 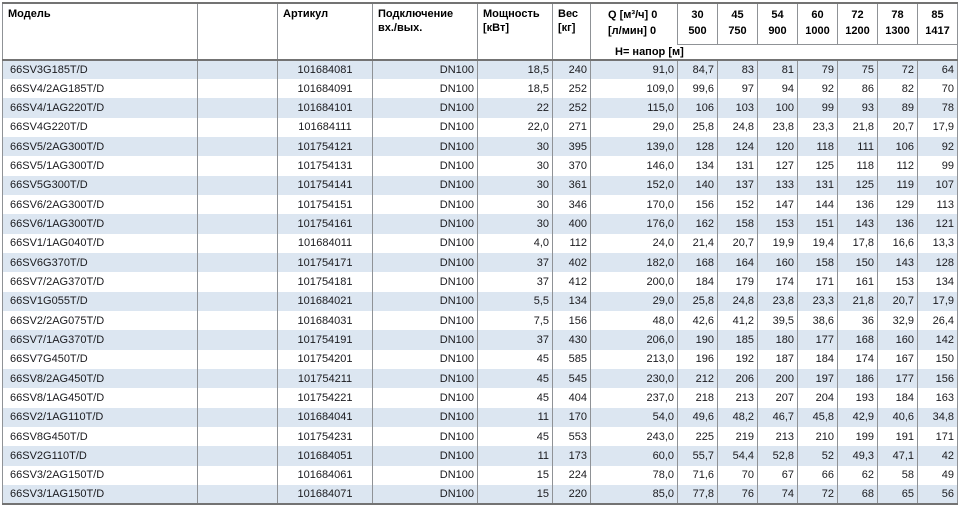 I want to click on cell-head-q0: 206,0, so click(x=634, y=340).